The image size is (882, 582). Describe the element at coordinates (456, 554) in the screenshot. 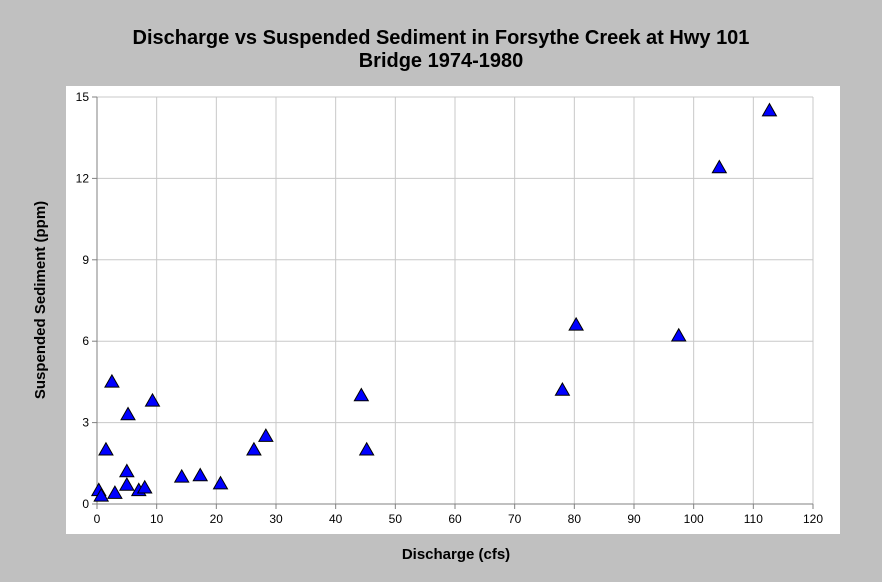

I see `x-axis-label: Discharge (cfs)` at that location.